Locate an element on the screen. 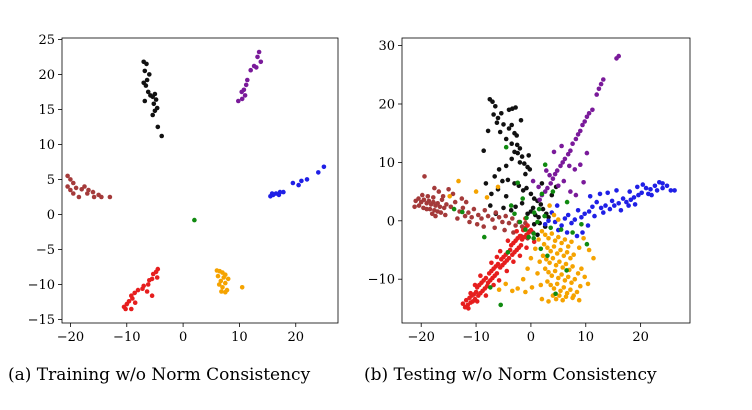 The height and width of the screenshot is (410, 752). y-tick-label: 0 is located at coordinates (51, 215).